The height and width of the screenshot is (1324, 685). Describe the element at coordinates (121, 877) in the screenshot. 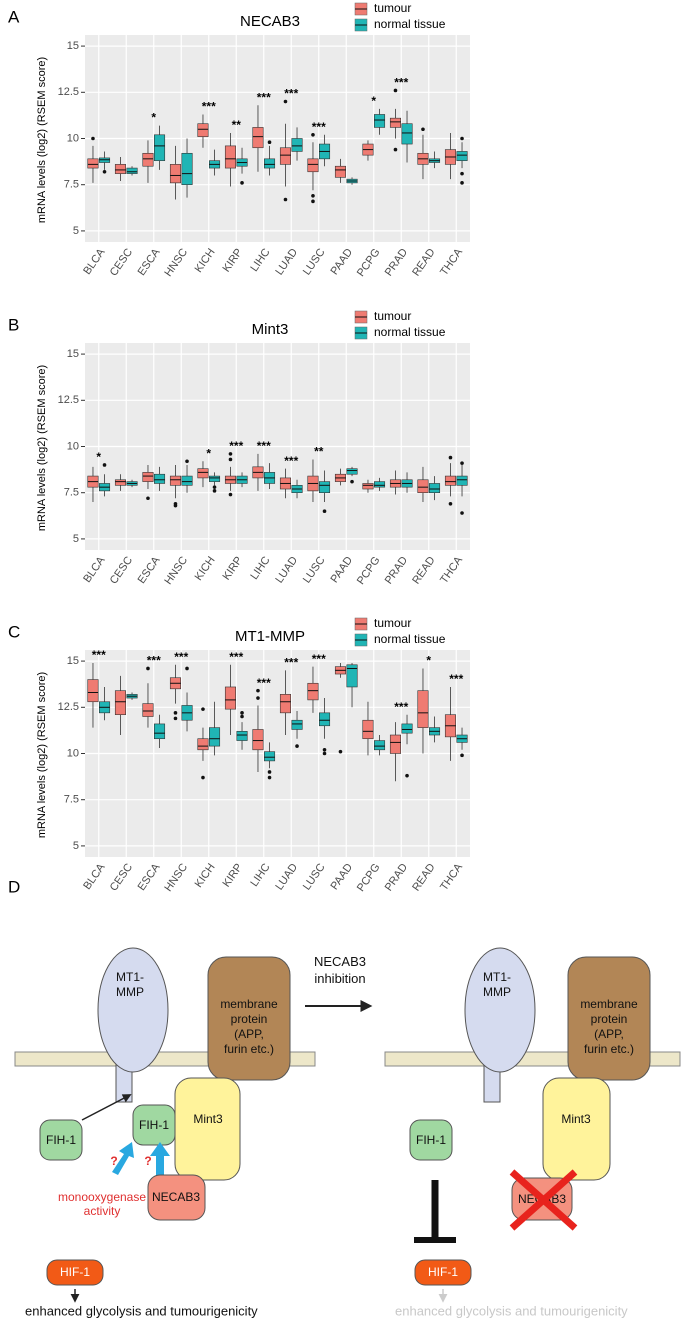

I see `x-tick-label: CESC` at that location.